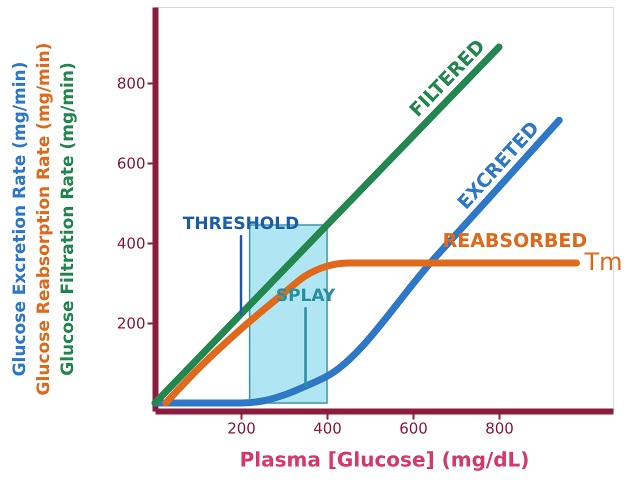 The image size is (635, 492). I want to click on x-tick-label: 800, so click(499, 429).